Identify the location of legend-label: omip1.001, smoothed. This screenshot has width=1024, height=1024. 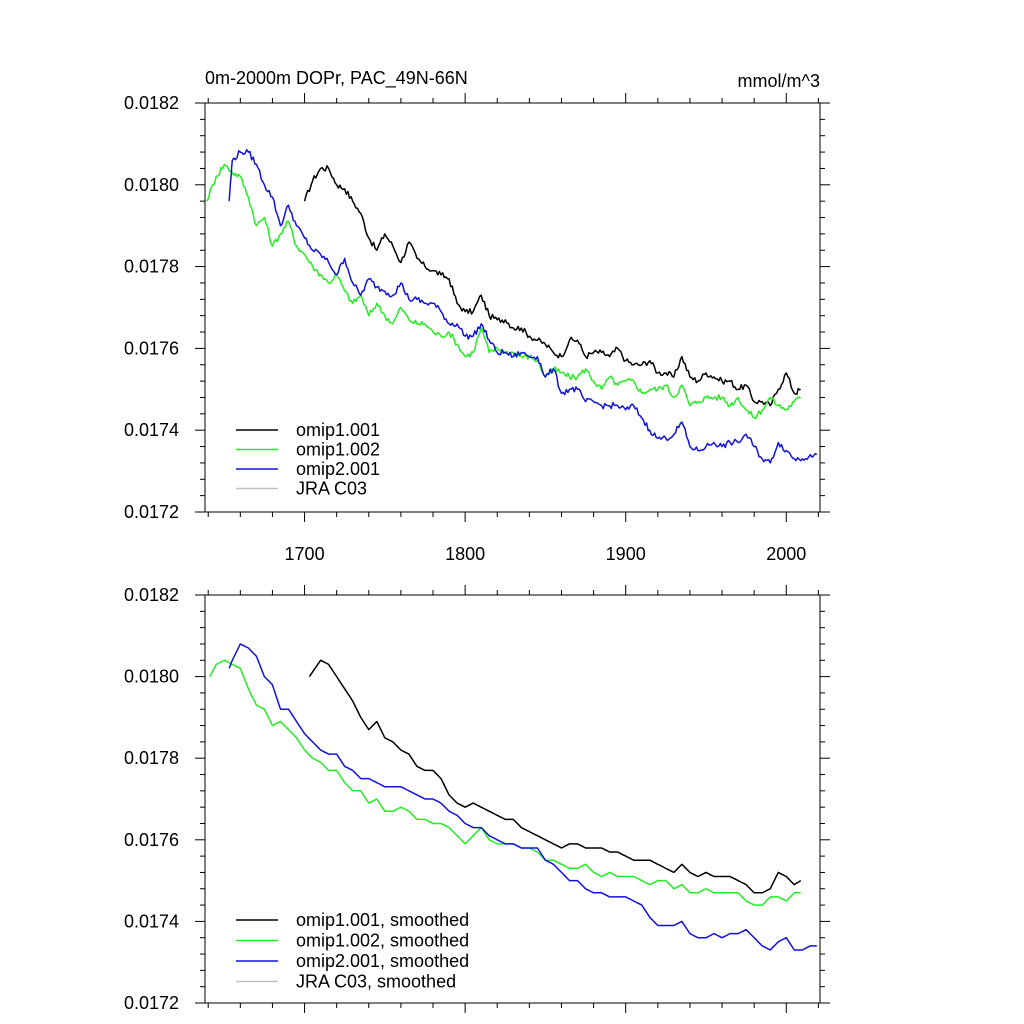
(382, 920).